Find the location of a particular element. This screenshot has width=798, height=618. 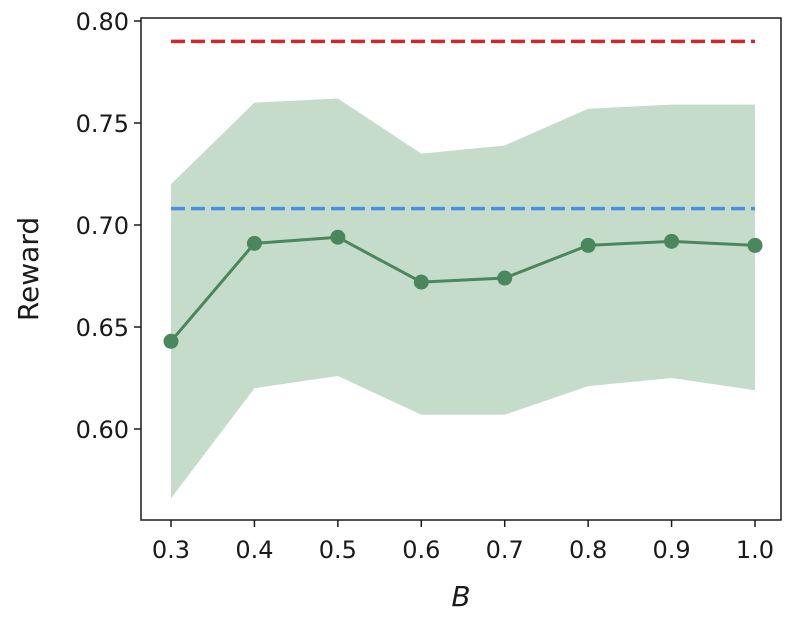

x-tick-label: 0.3 is located at coordinates (171, 550).